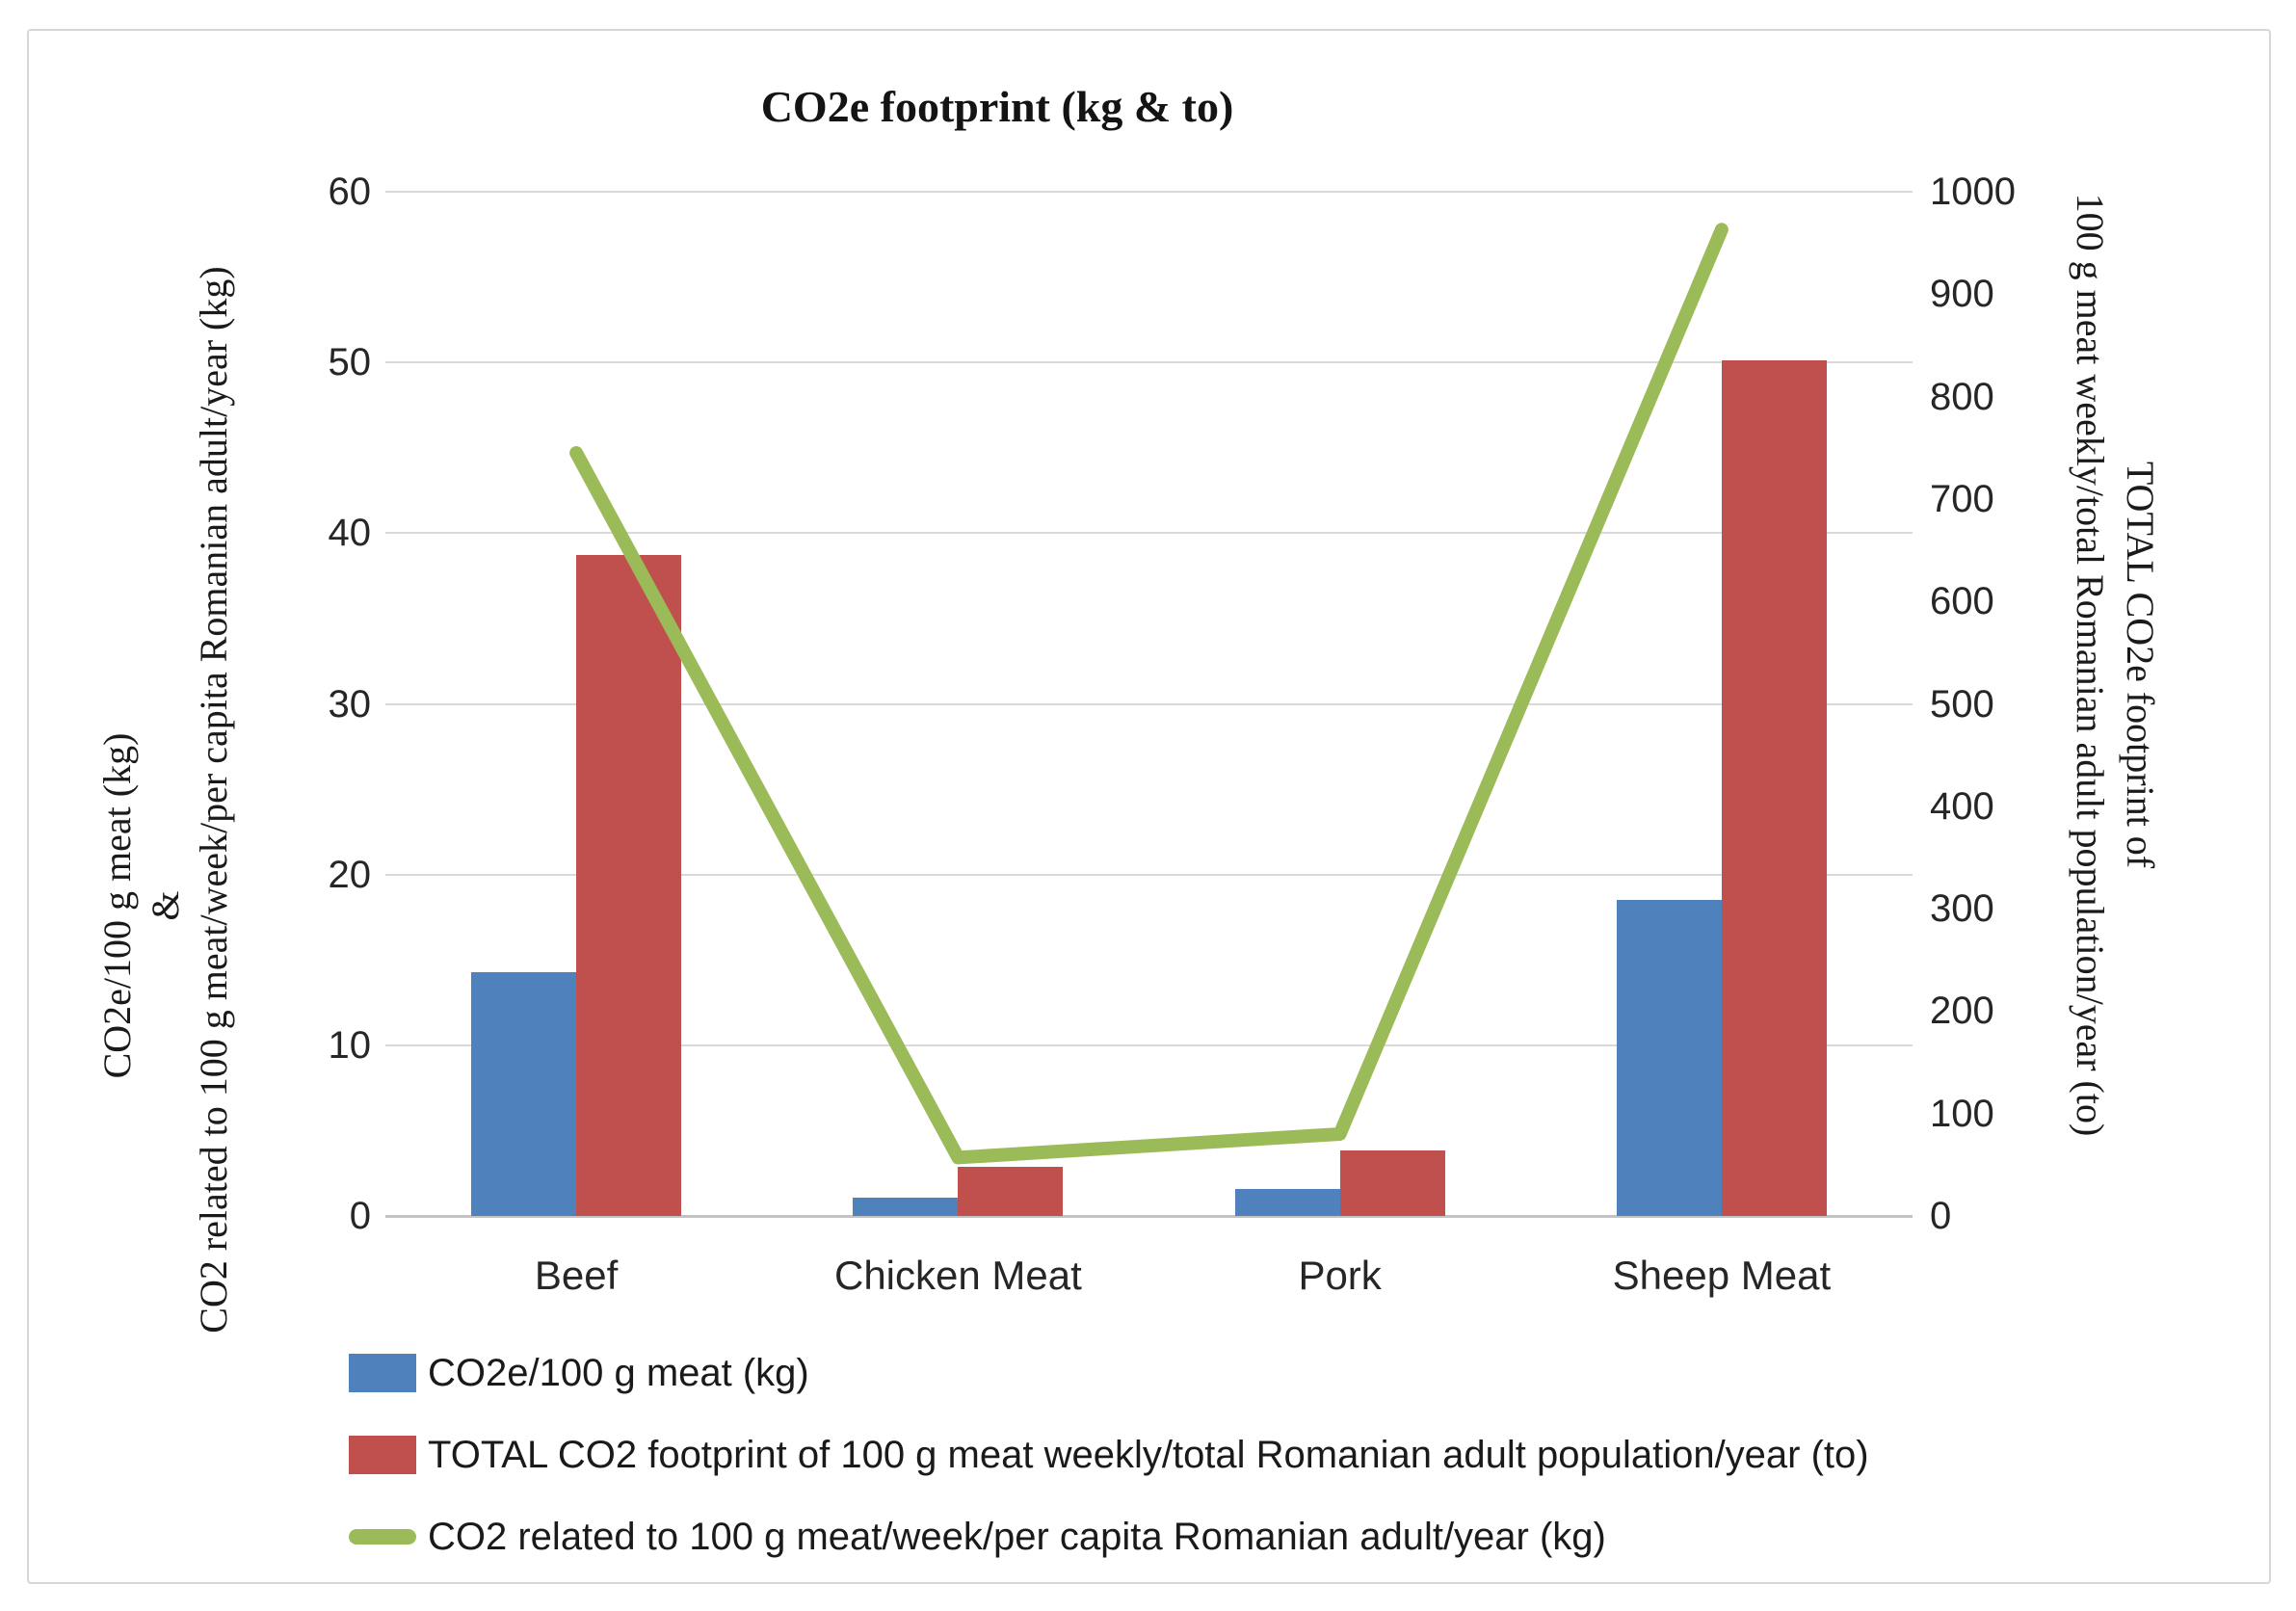 The height and width of the screenshot is (1611, 2296). Describe the element at coordinates (350, 533) in the screenshot. I see `left-axis-tick-label: 40` at that location.